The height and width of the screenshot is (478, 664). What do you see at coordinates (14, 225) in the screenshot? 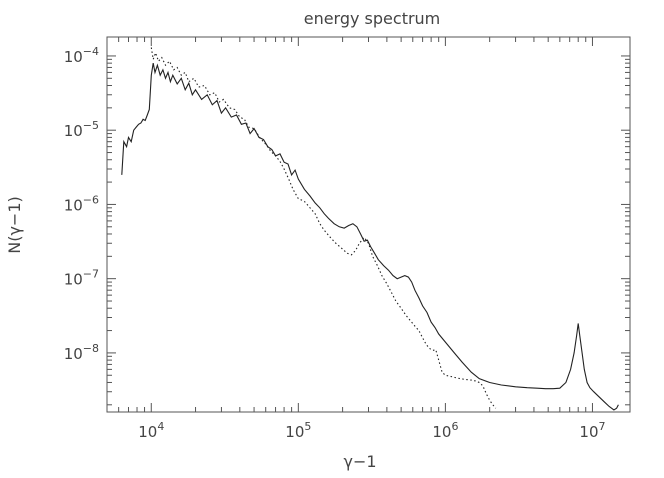
I see `y-axis-label: N(γ−1)` at bounding box center [14, 225].